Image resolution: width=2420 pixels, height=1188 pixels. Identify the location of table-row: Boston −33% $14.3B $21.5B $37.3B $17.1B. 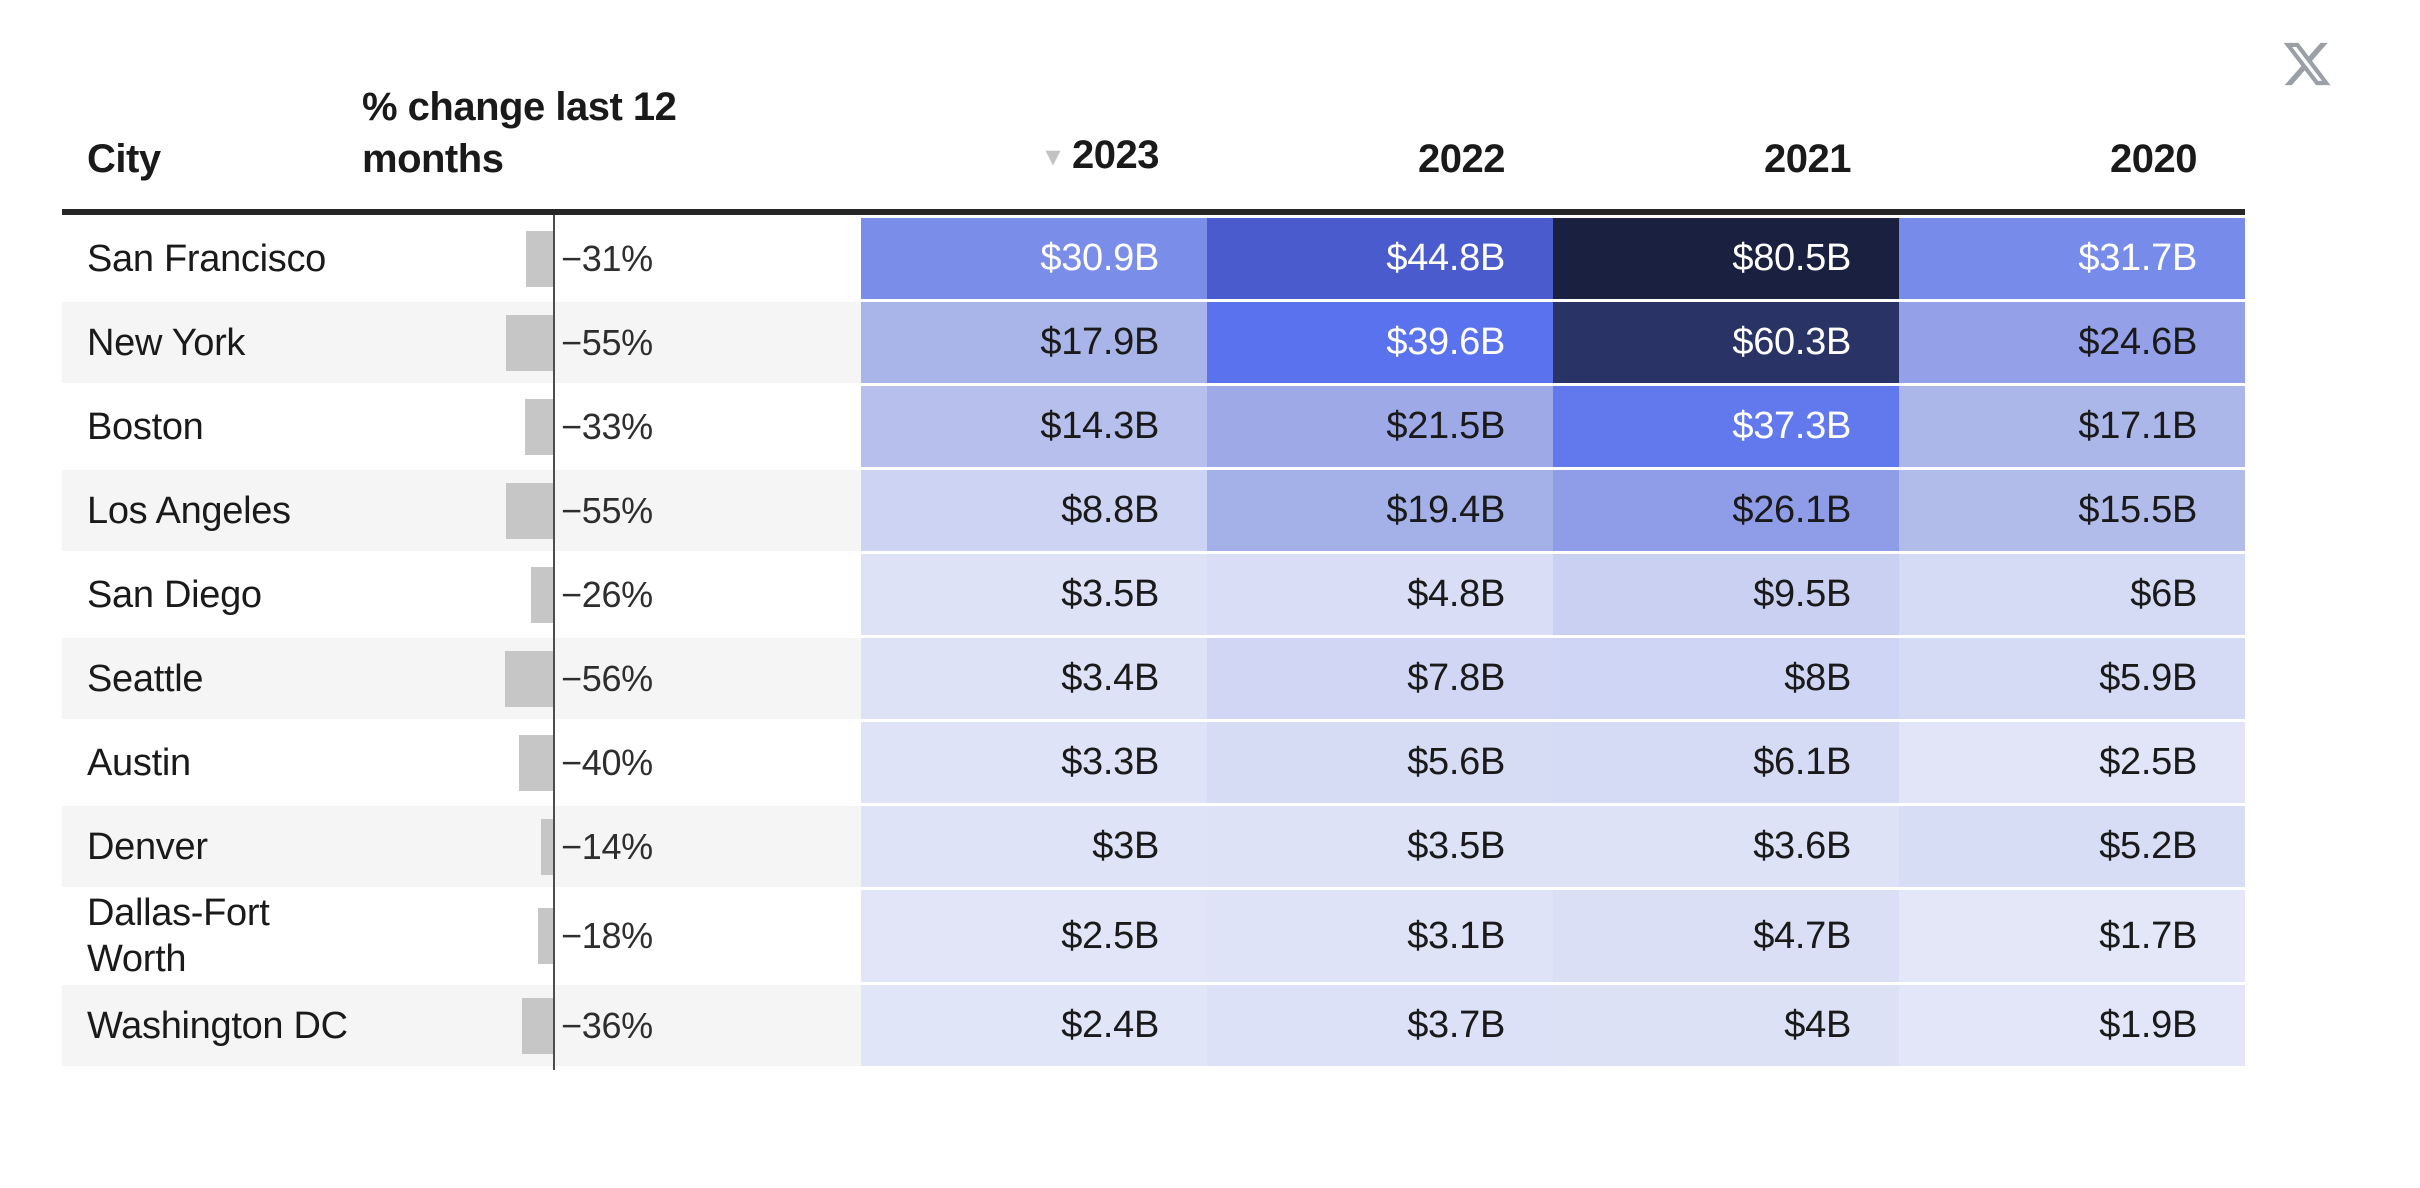
(1153, 426).